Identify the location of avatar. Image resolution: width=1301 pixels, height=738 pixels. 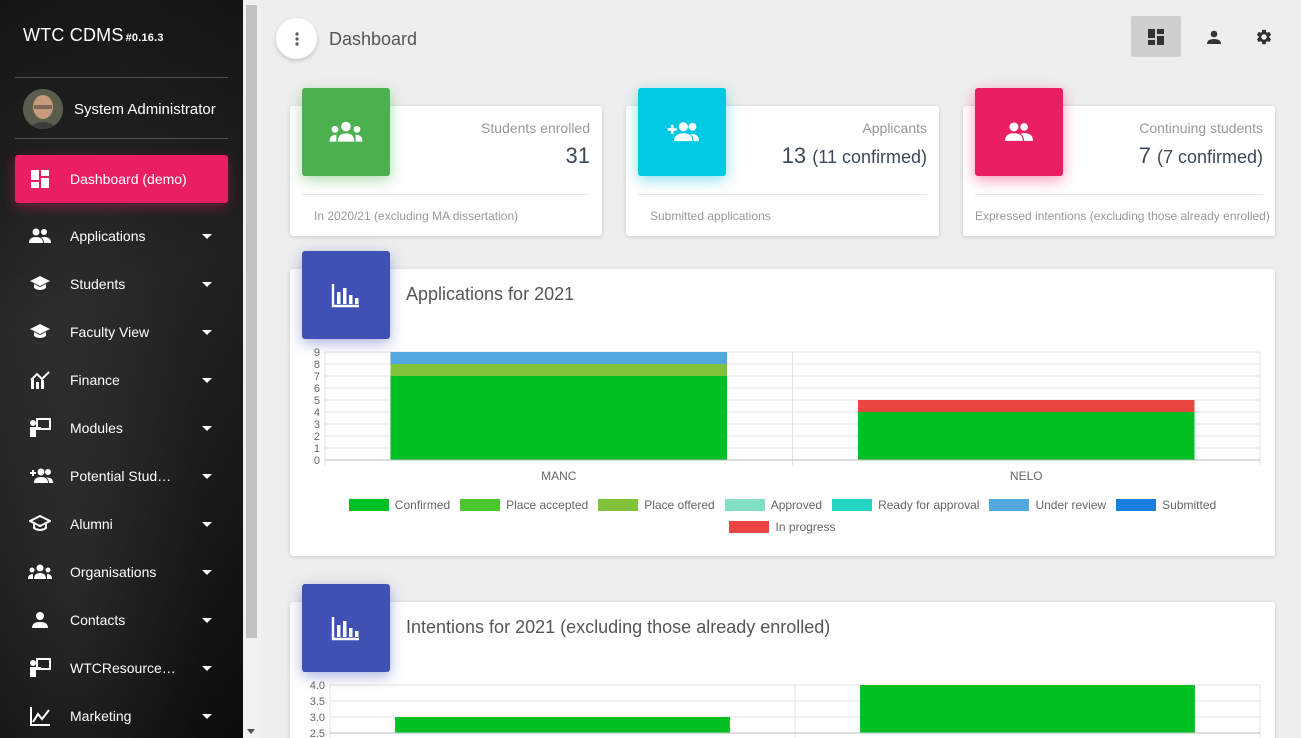
(43, 109).